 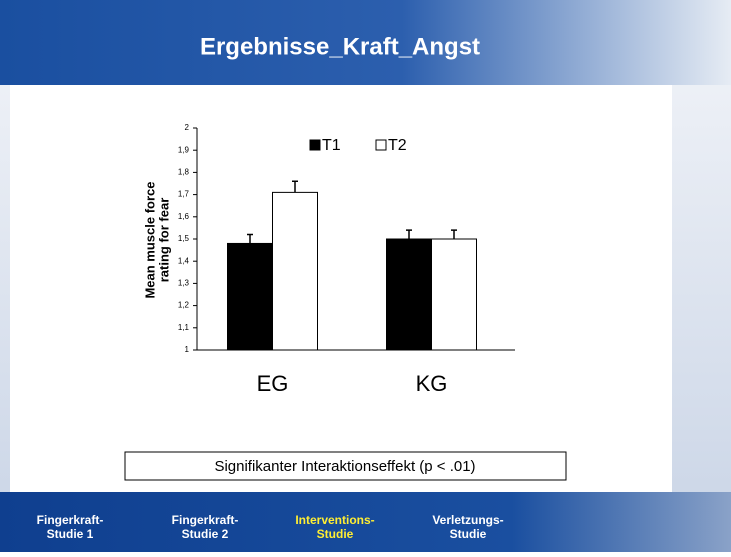 I want to click on y-tick-label: 1,5, so click(x=184, y=238).